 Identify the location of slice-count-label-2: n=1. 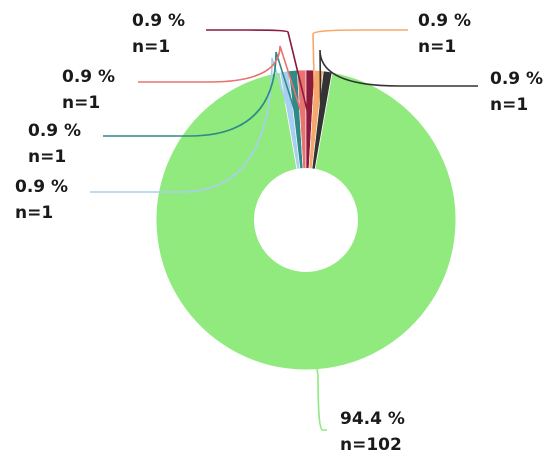
(47, 157).